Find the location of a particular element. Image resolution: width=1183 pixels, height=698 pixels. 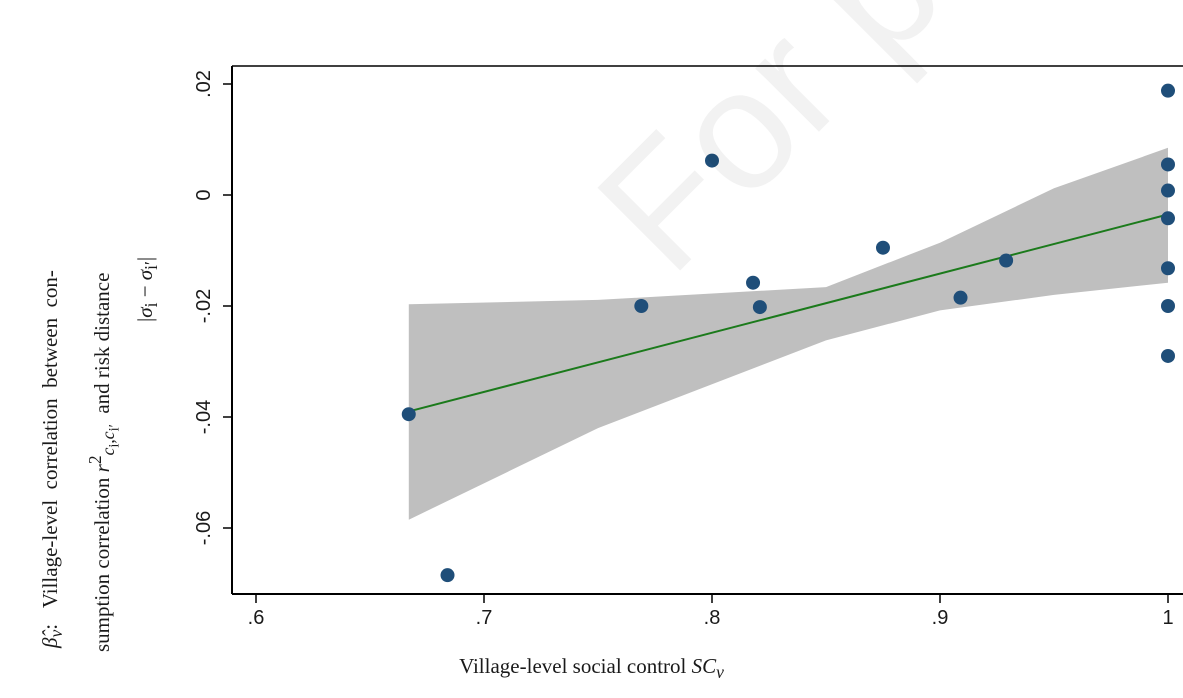

y-tick-label-2: -.04 is located at coordinates (204, 417).